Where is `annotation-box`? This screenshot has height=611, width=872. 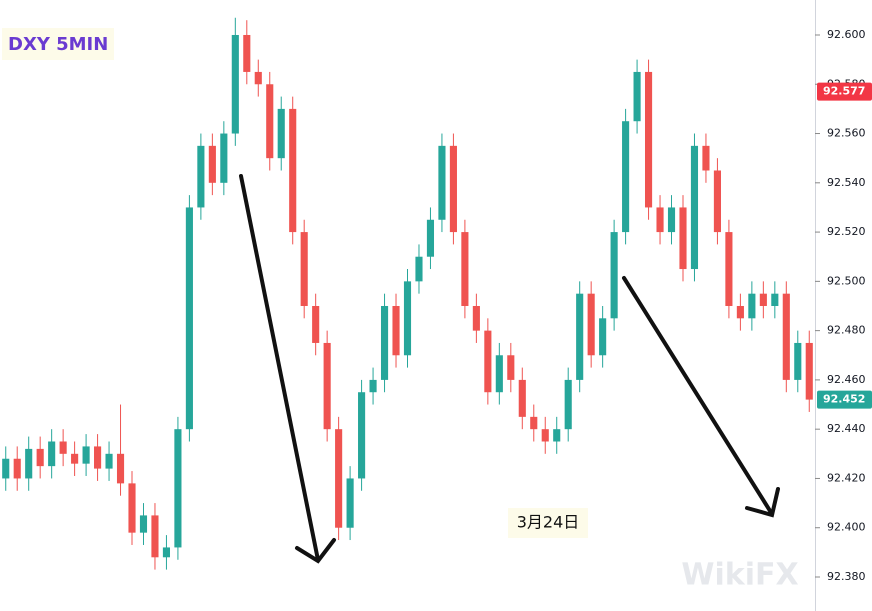
annotation-box is located at coordinates (548, 523).